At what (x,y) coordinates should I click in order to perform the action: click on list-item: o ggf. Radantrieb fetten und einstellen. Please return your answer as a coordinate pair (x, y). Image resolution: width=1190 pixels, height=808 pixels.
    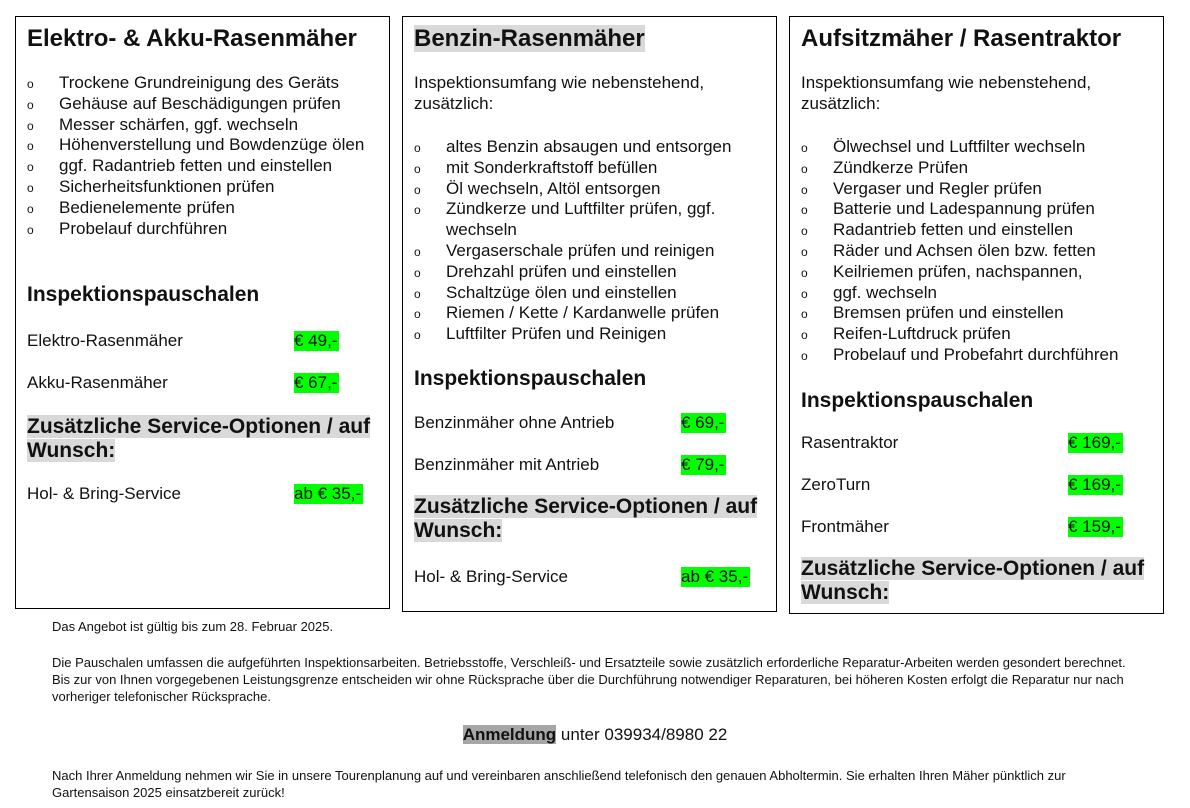
    Looking at the image, I should click on (202, 166).